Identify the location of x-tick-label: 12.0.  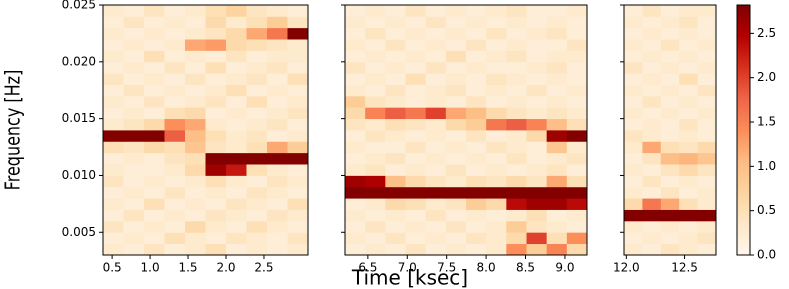
(626, 268).